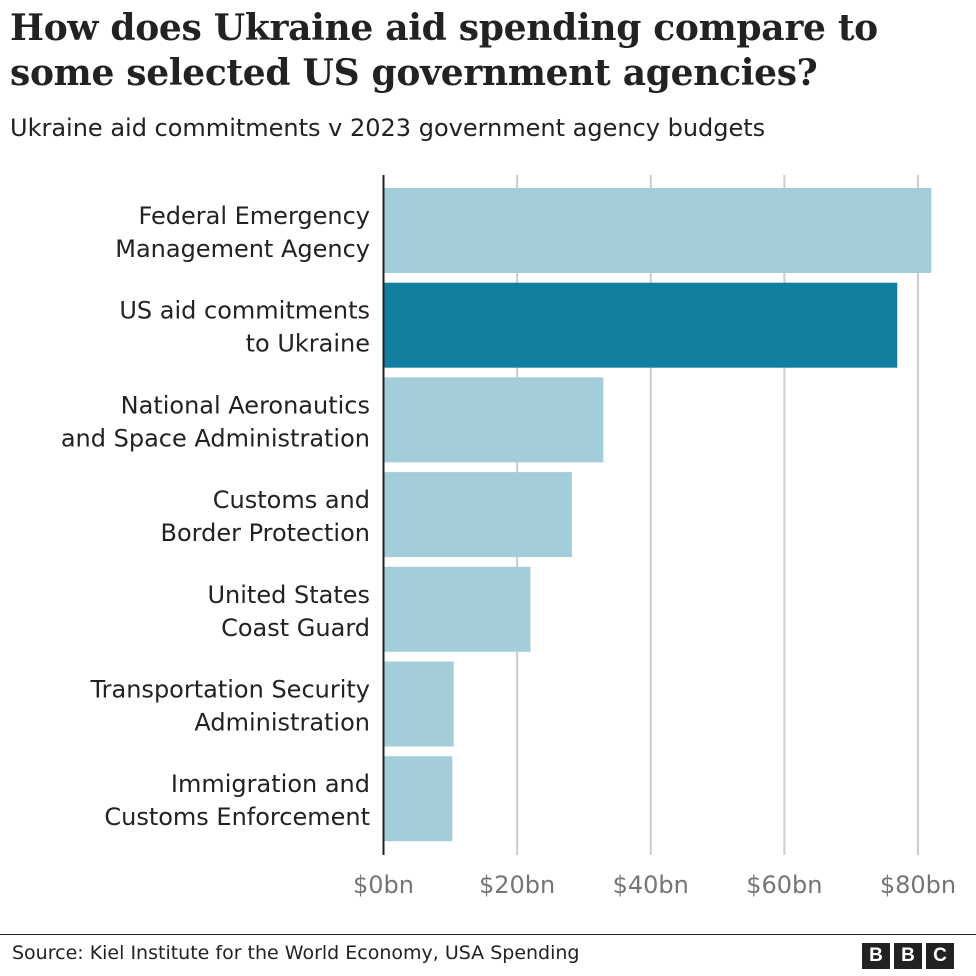  I want to click on footer-divider, so click(488, 934).